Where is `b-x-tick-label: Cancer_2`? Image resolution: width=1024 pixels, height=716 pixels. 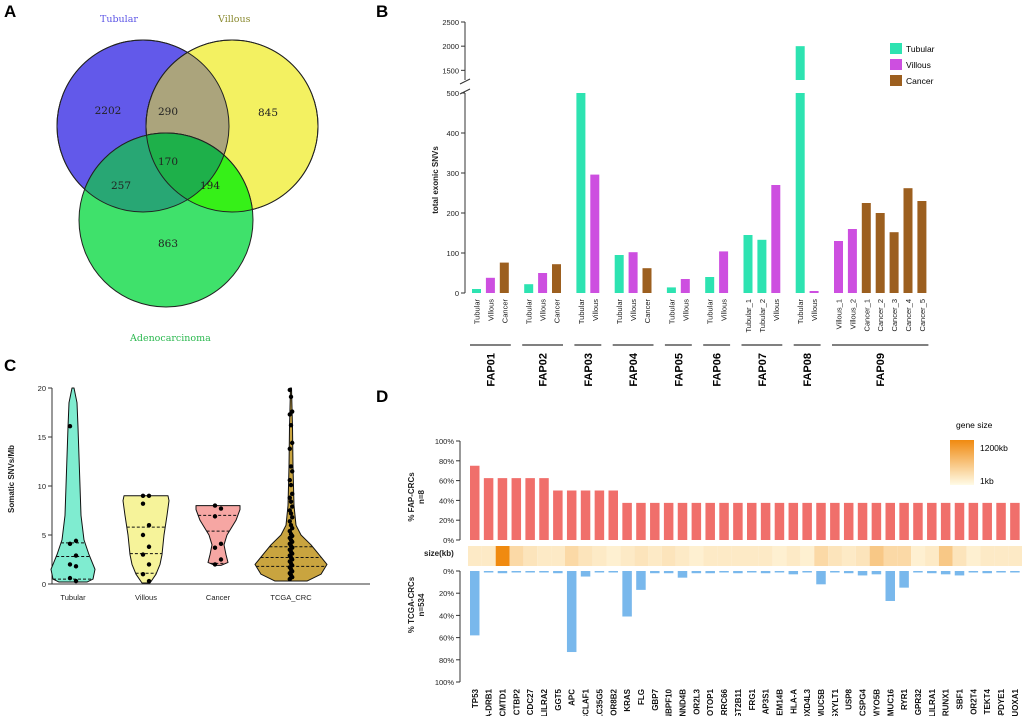 b-x-tick-label: Cancer_2 is located at coordinates (880, 315).